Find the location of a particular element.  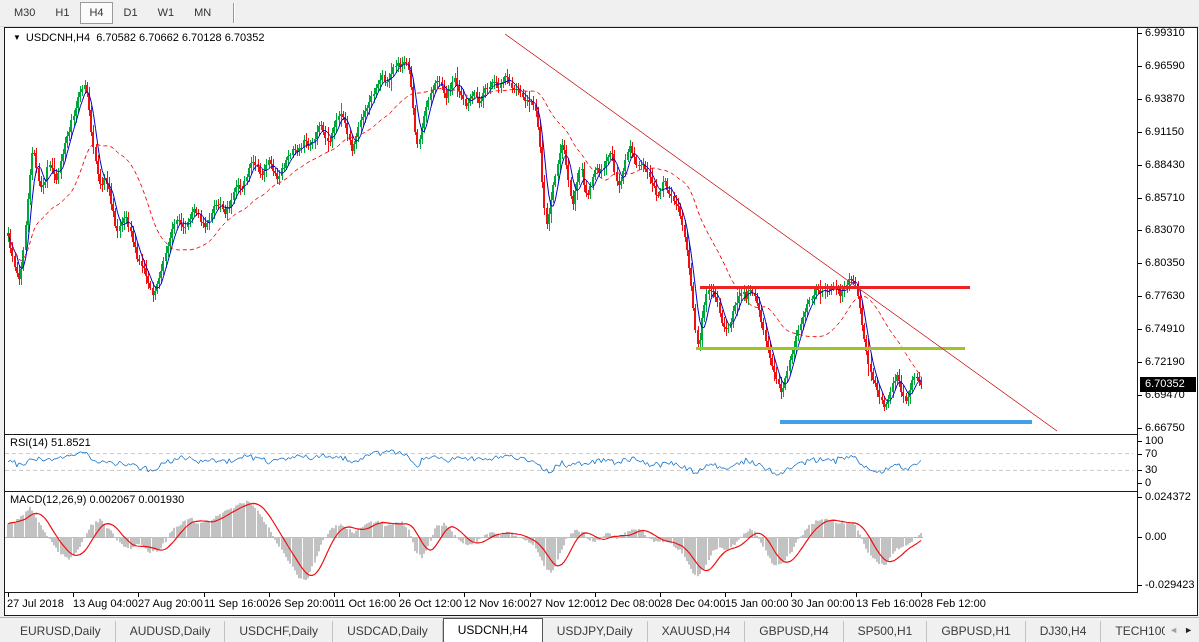

price-axis-label: 6.91150 is located at coordinates (1164, 132).